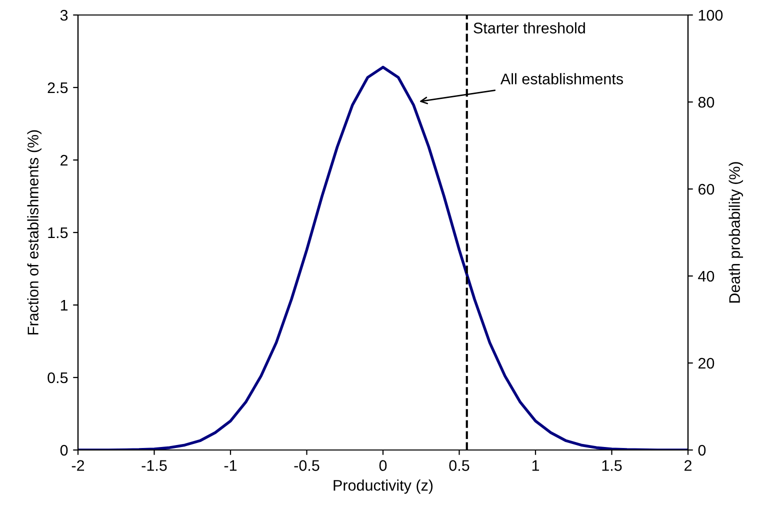  Describe the element at coordinates (536, 465) in the screenshot. I see `x-tick-label: 1` at that location.